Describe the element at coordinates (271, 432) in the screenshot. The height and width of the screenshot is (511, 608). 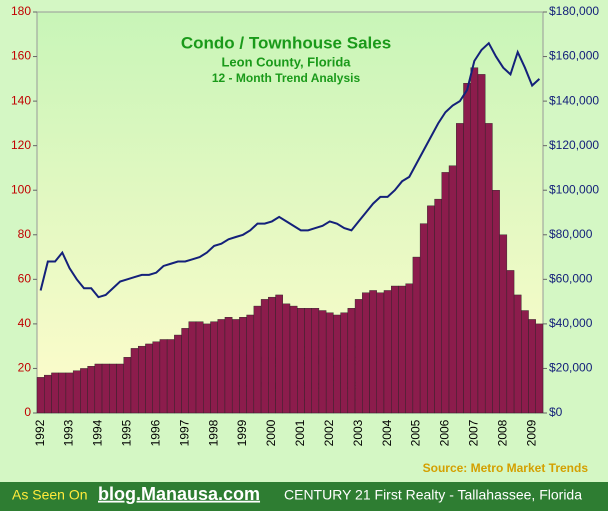
I see `x-tick-label: 2000` at that location.